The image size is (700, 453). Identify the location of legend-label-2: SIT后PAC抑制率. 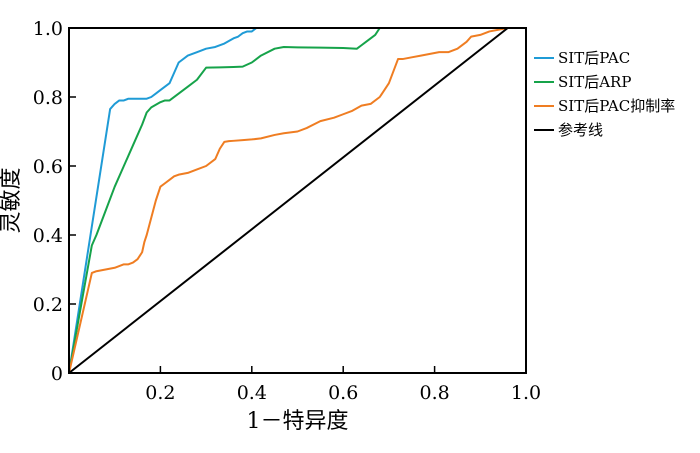
(616, 106).